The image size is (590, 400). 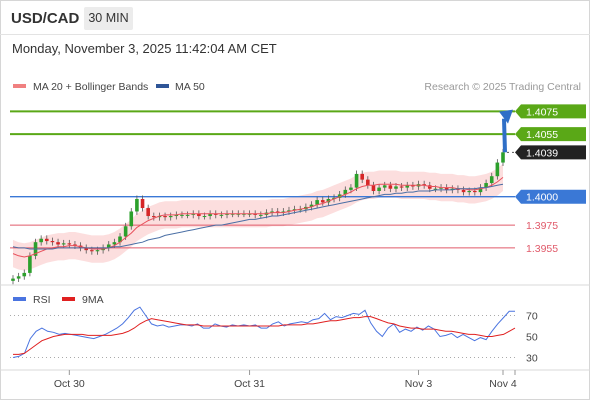 I want to click on level-label-1.4000: 1.4000, so click(x=542, y=198).